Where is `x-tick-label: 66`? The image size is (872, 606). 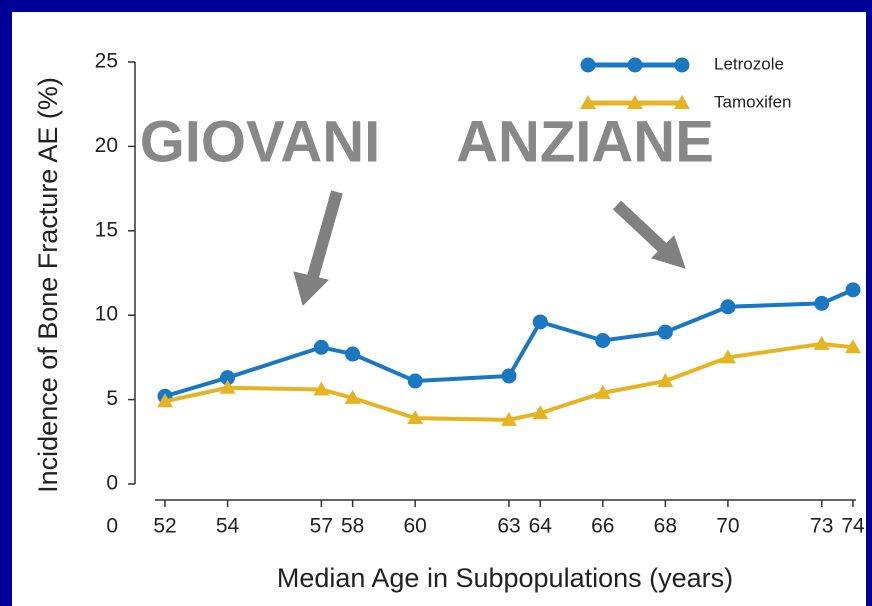
x-tick-label: 66 is located at coordinates (602, 526).